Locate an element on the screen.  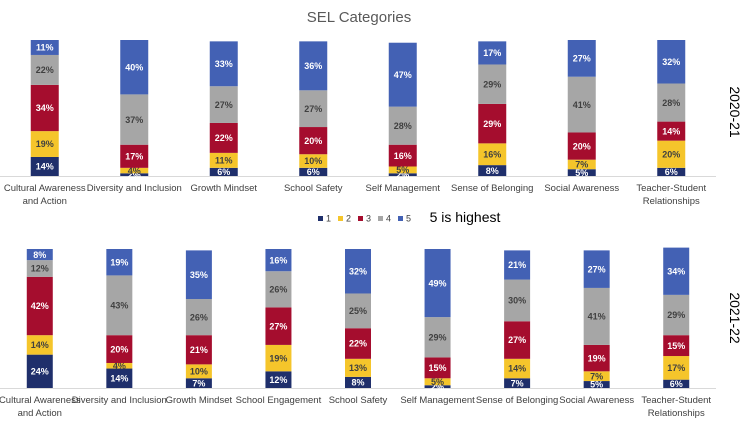
data-label-teacher-student-relationships-level-3: 14% is located at coordinates (671, 131).